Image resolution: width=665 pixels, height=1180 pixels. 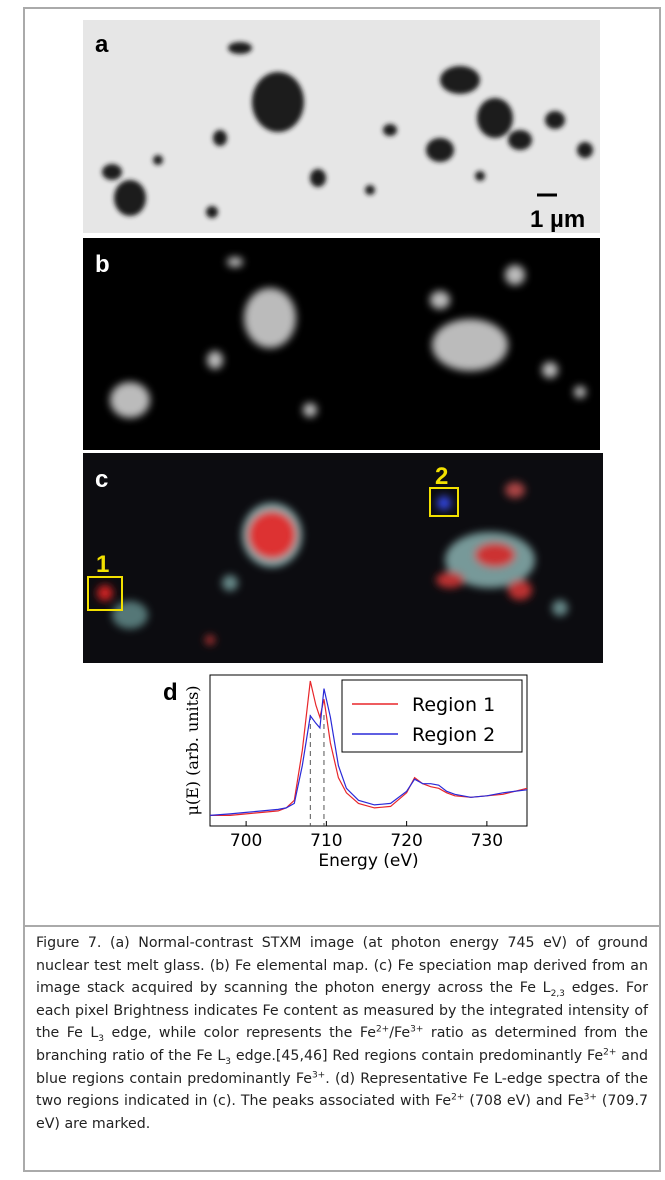 What do you see at coordinates (347, 130) in the screenshot?
I see `particles-a` at bounding box center [347, 130].